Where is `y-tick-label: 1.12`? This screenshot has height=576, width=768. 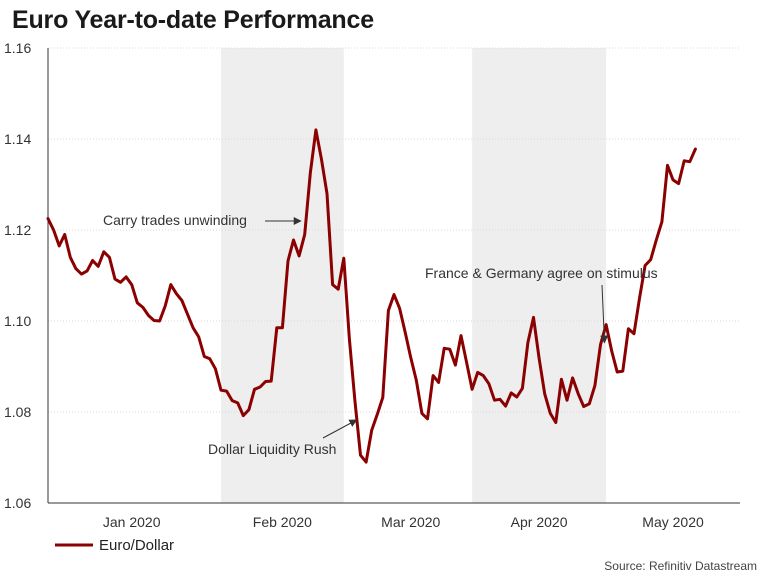
y-tick-label: 1.12 is located at coordinates (17, 230).